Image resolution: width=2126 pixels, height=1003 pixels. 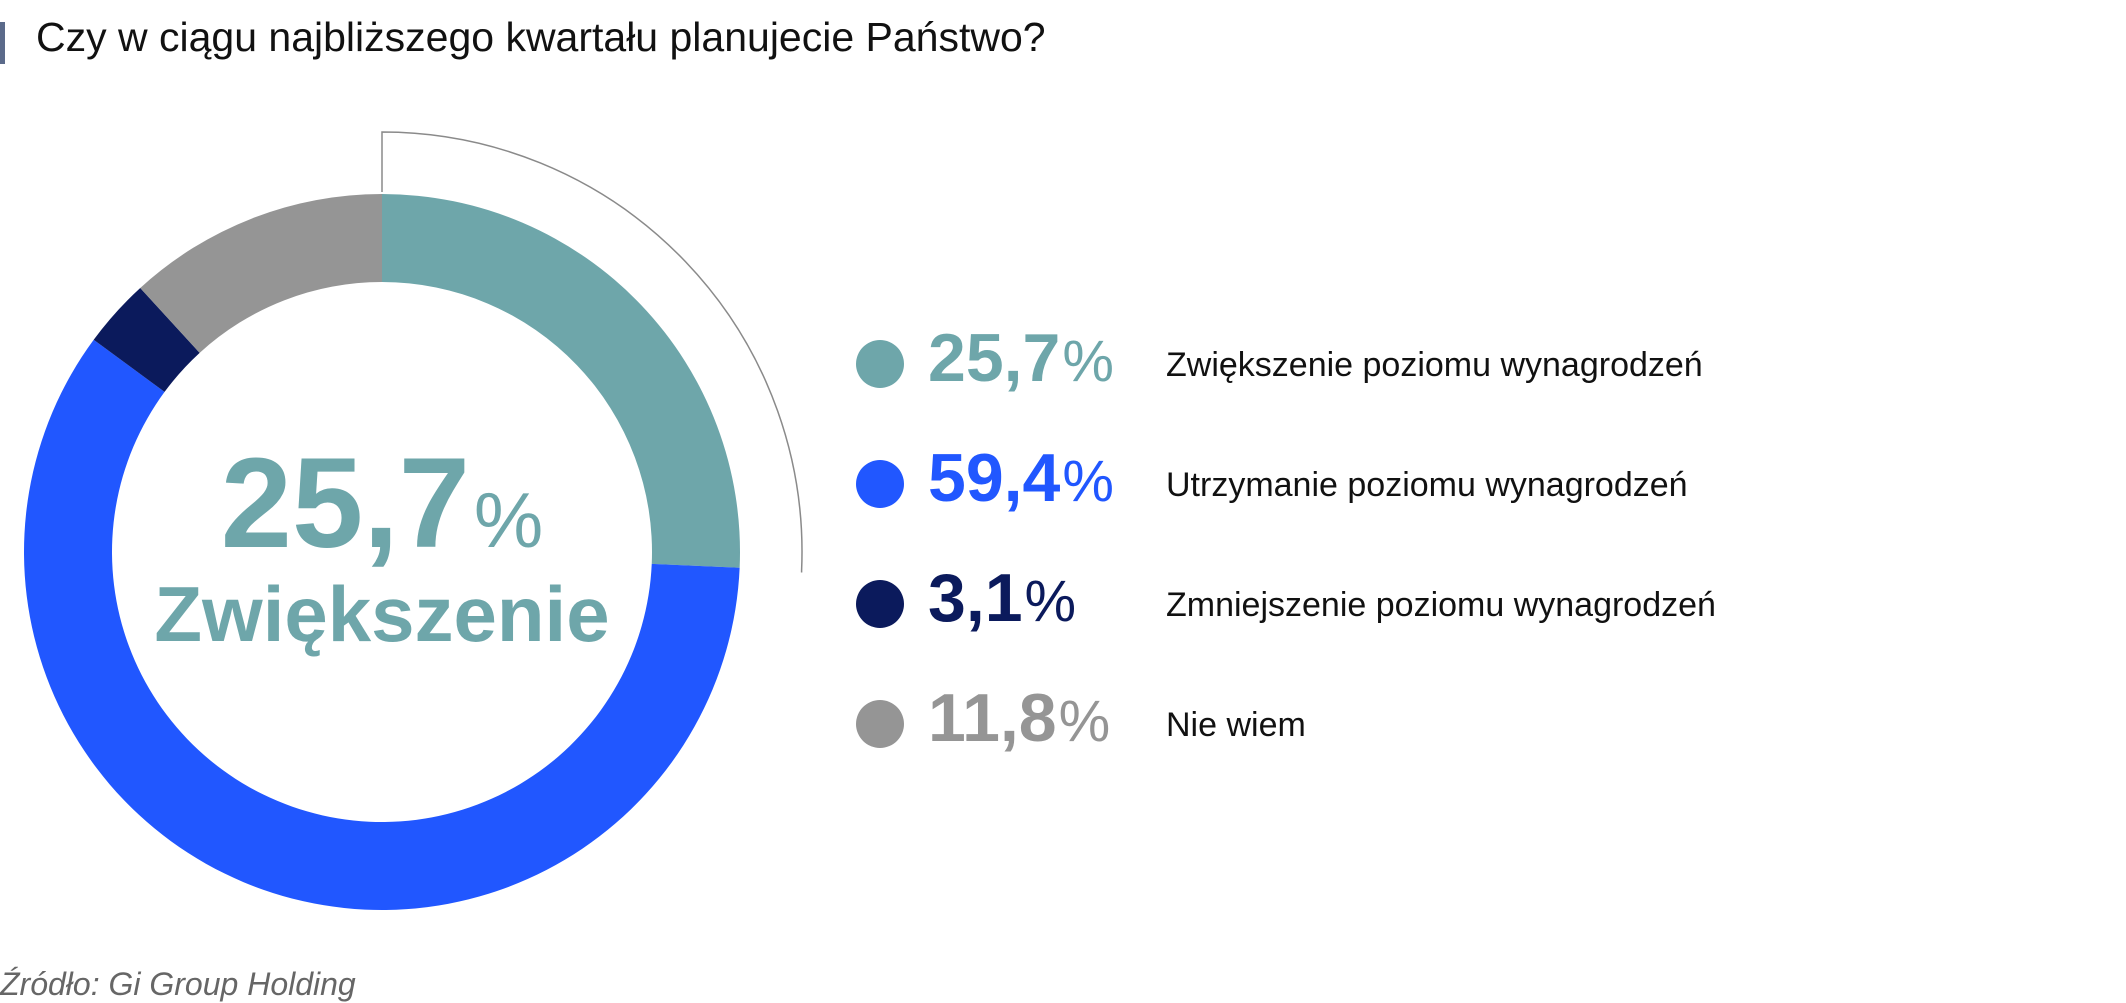 I want to click on highlight-bracket, so click(x=592, y=352).